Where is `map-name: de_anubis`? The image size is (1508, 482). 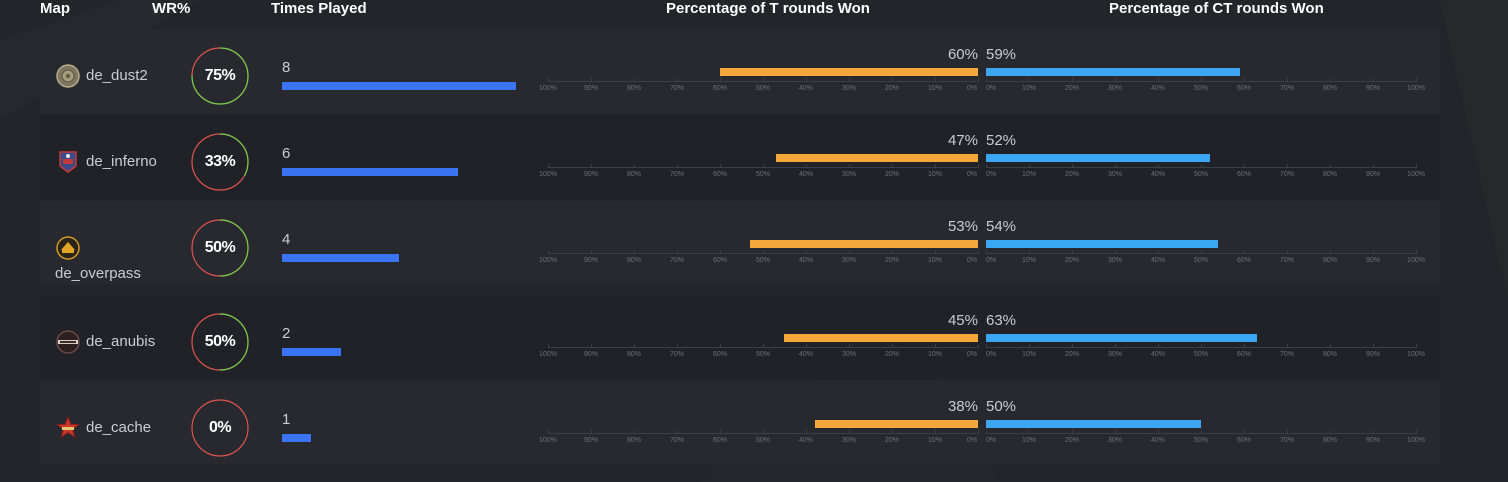
map-name: de_anubis is located at coordinates (121, 341).